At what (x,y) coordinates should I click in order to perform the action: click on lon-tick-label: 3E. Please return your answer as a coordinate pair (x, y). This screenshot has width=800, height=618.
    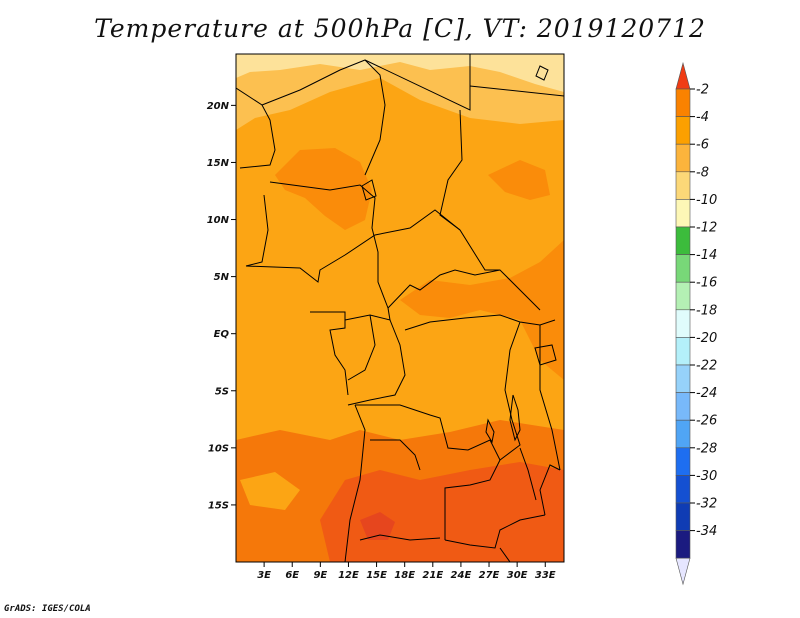
    Looking at the image, I should click on (264, 575).